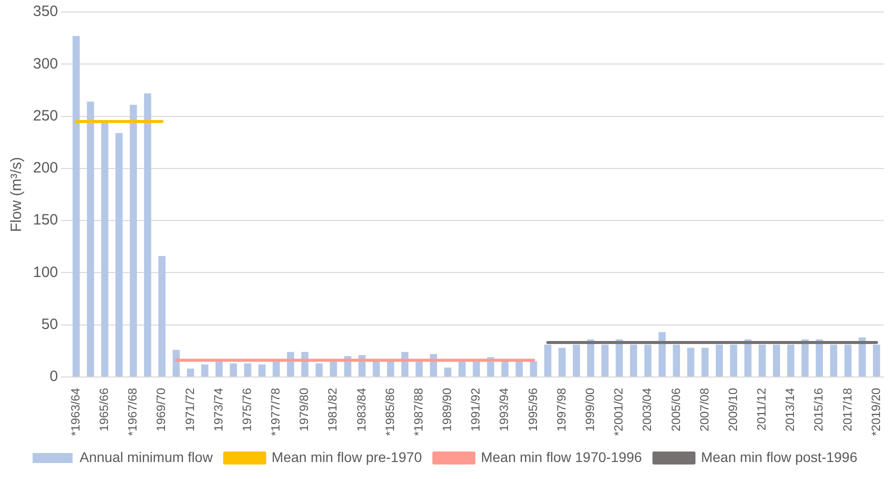 Image resolution: width=894 pixels, height=479 pixels. What do you see at coordinates (75, 412) in the screenshot?
I see `x-tick-label: *1963/64` at bounding box center [75, 412].